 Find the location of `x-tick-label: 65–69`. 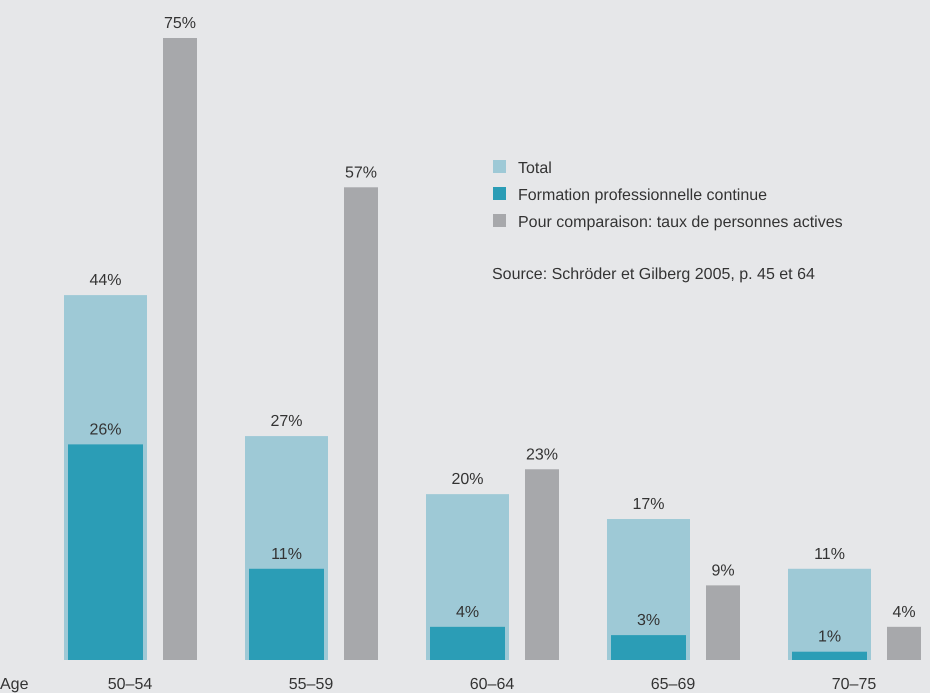

x-tick-label: 65–69 is located at coordinates (673, 684).